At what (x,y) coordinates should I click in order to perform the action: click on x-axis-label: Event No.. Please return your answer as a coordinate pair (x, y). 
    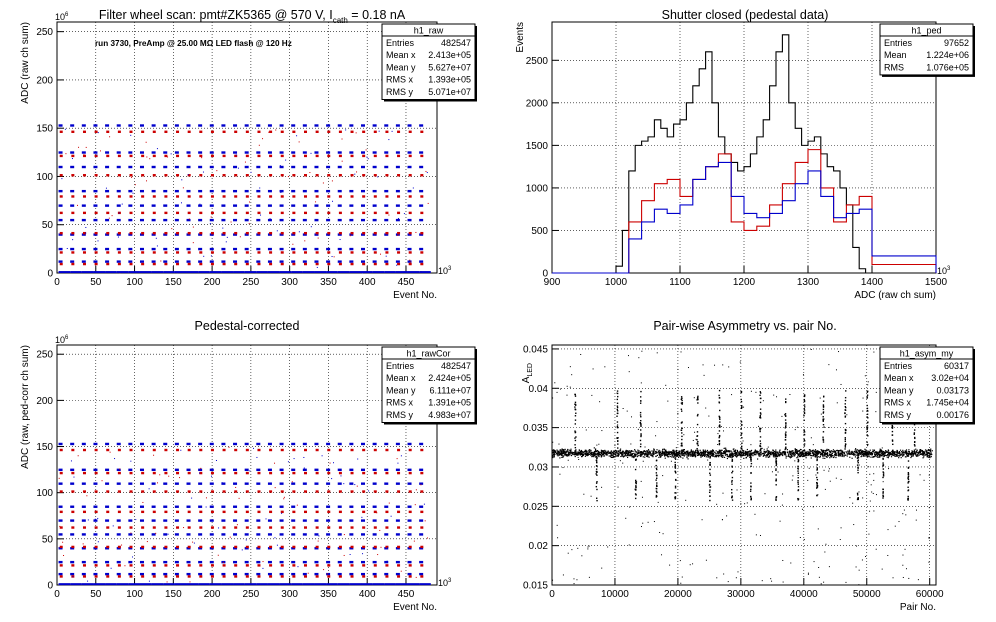
    Looking at the image, I should click on (415, 295).